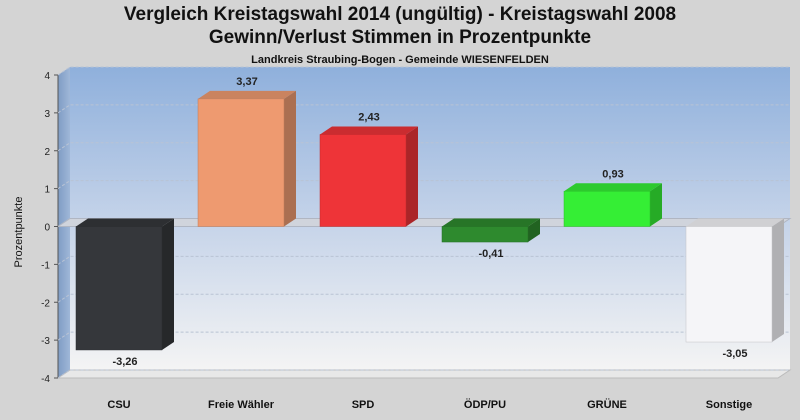 This screenshot has width=800, height=420. What do you see at coordinates (45, 379) in the screenshot?
I see `y-tick-label: -4` at bounding box center [45, 379].